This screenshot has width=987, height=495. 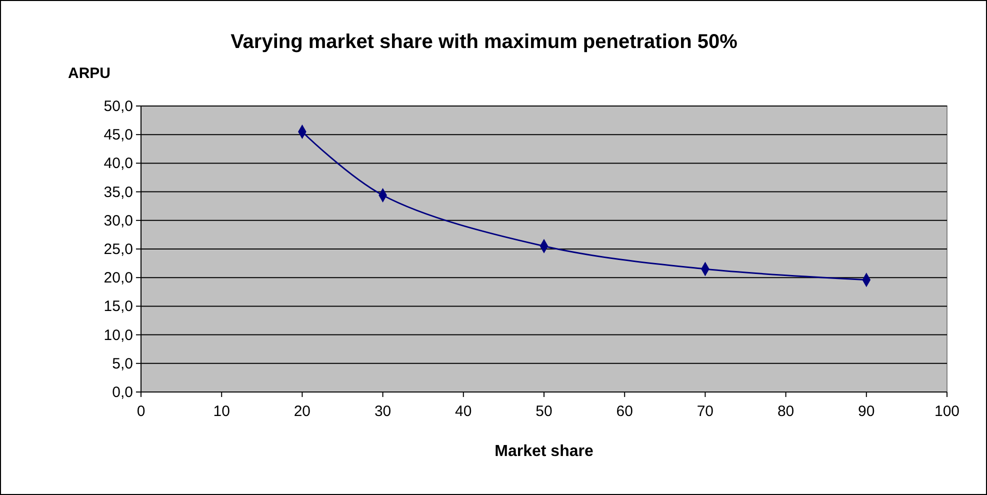 I want to click on x-tick-label: 70, so click(x=705, y=411).